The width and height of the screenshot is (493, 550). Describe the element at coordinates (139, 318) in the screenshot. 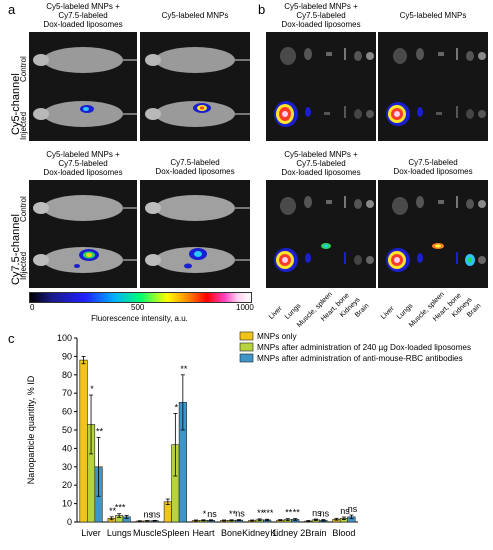

I see `colorbar-label: Fluorescence intensity, a.u.` at that location.